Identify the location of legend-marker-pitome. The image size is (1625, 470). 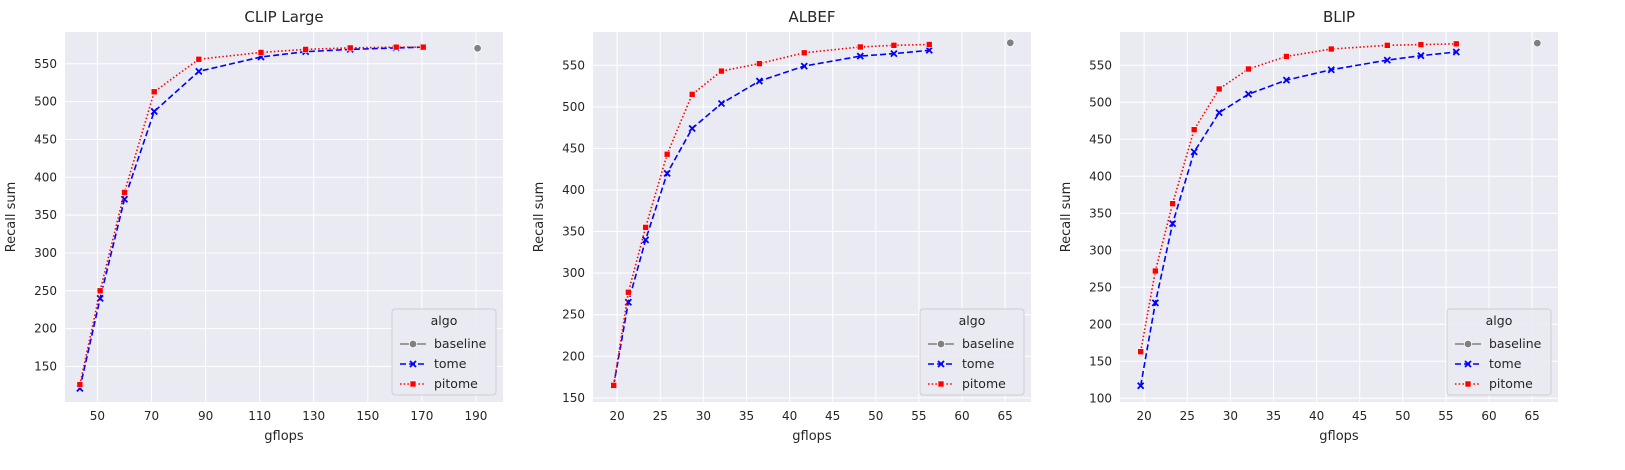
(941, 384).